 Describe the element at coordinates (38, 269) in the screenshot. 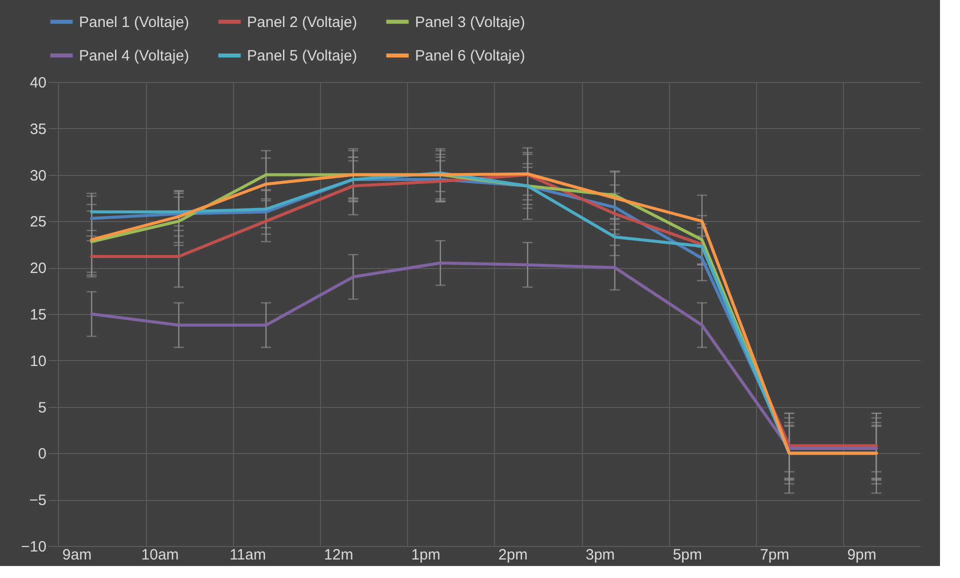

I see `y-tick-label: 20` at that location.